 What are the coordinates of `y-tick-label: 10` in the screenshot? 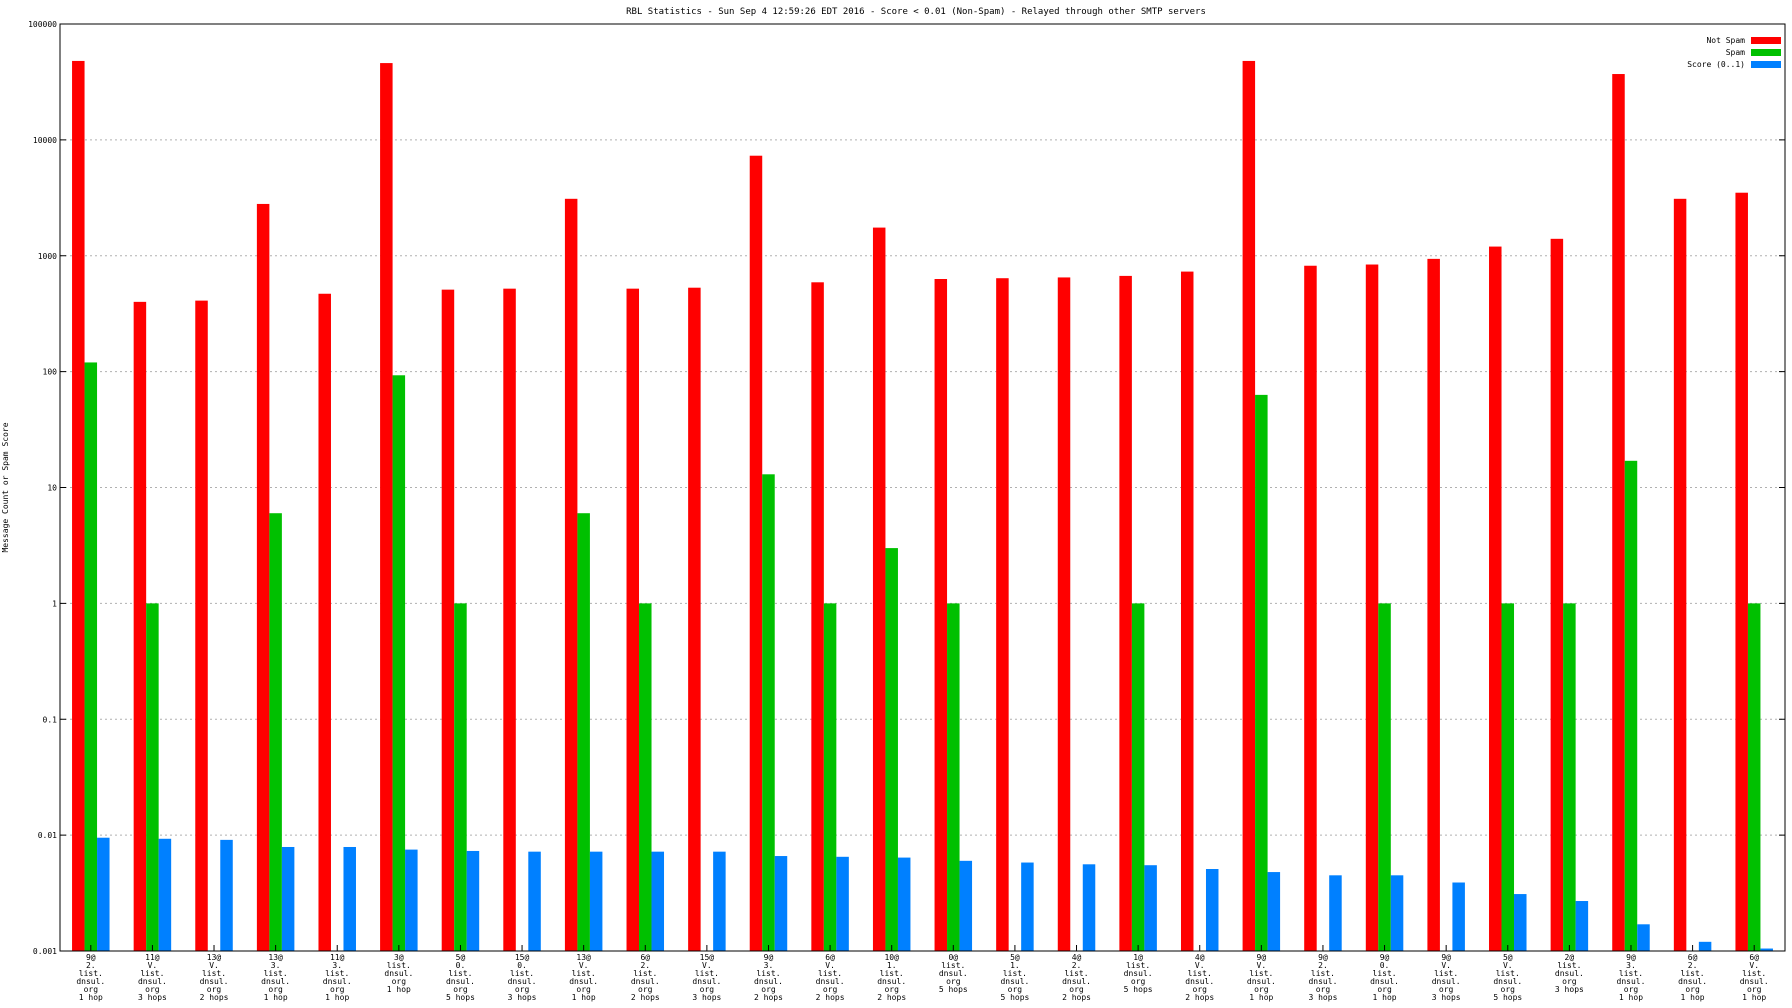 It's located at (52, 488).